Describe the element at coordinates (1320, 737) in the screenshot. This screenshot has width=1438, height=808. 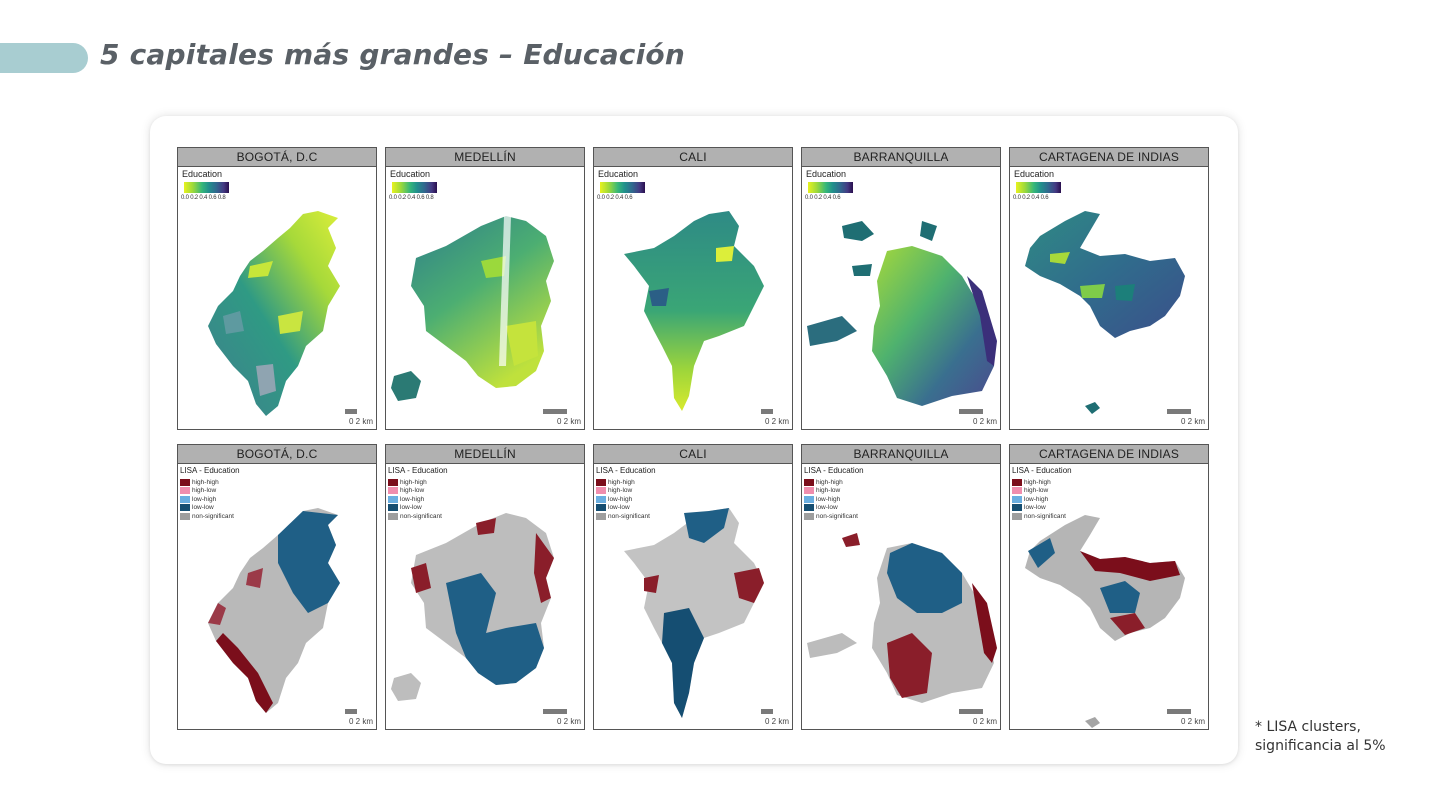
I see `lisa-footnote: * LISA clusters, significancia al 5%` at that location.